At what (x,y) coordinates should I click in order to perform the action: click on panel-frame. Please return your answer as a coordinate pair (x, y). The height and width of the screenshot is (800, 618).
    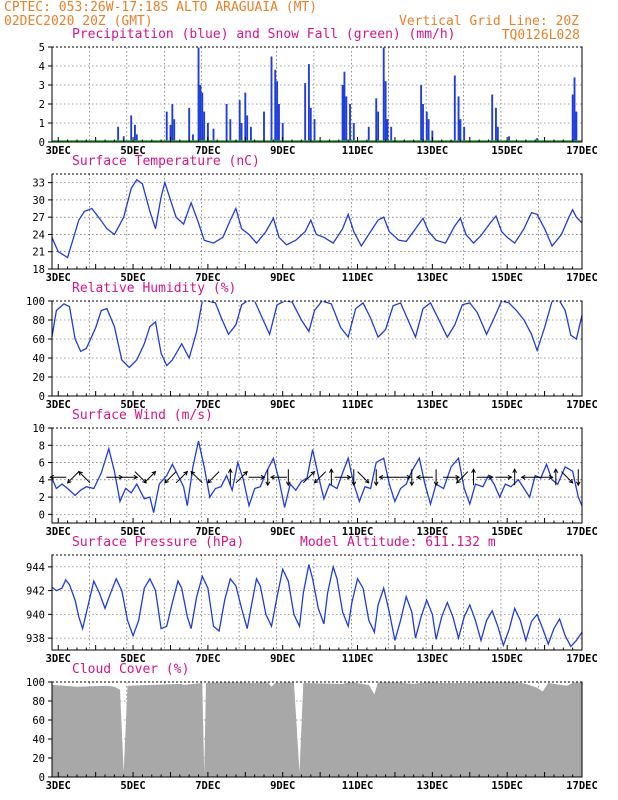
    Looking at the image, I should click on (317, 348).